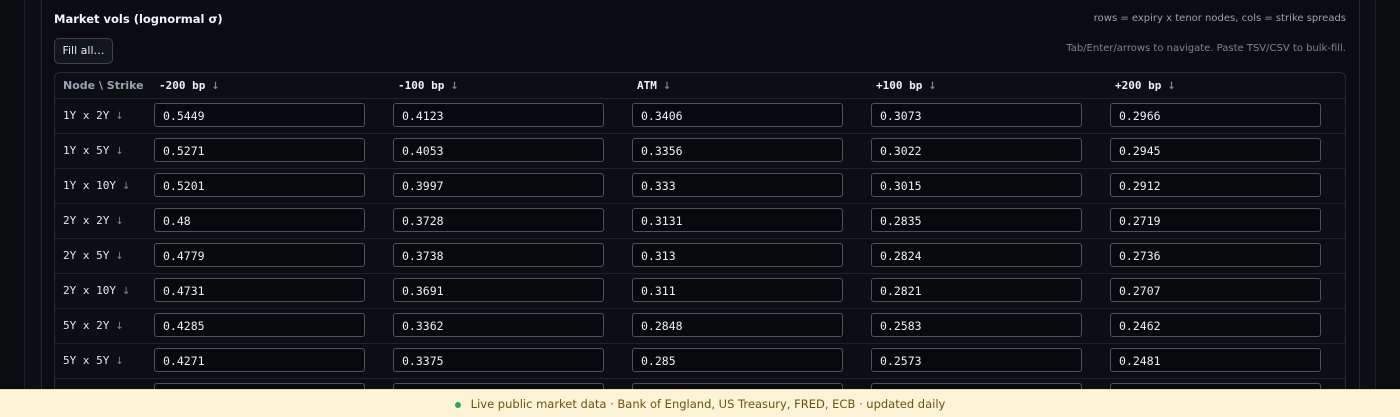  I want to click on node-label: 5Y x 2Y ↓, so click(93, 326).